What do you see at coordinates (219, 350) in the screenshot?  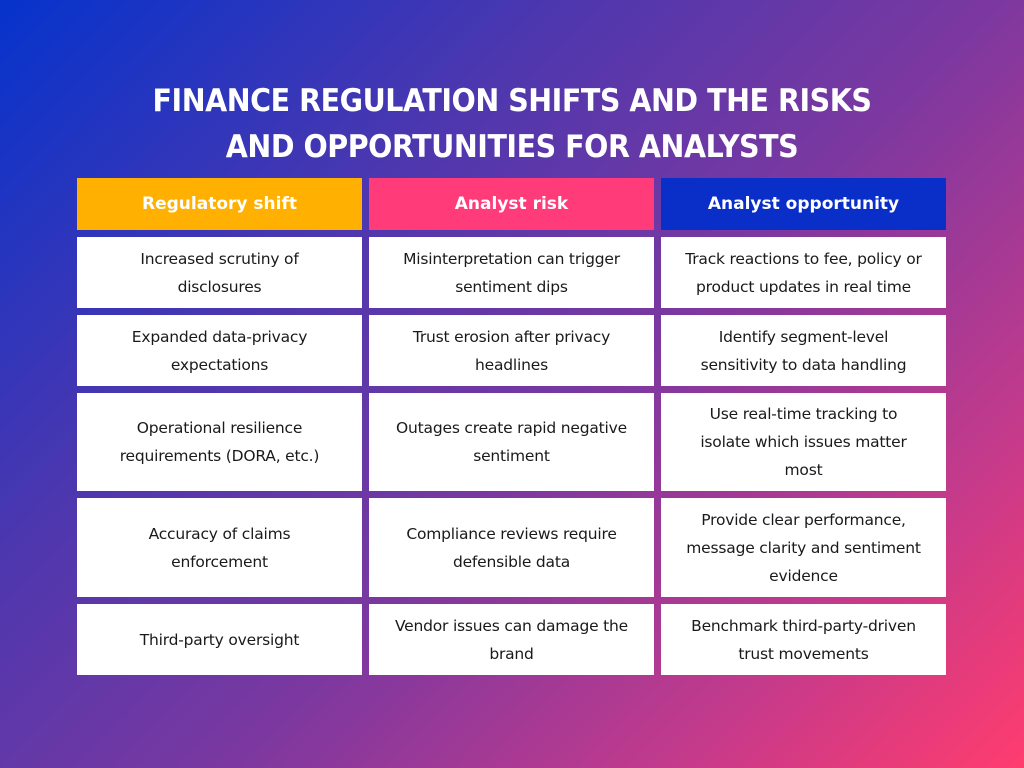 I see `cell-shift: Expanded data-privacy expectations` at bounding box center [219, 350].